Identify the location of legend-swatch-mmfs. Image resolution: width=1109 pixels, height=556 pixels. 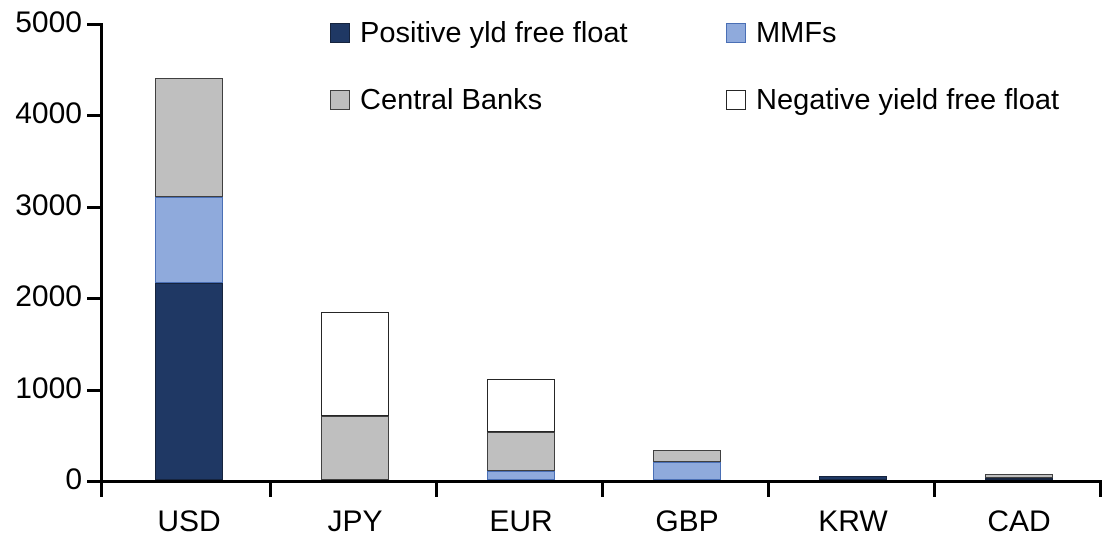
(736, 33).